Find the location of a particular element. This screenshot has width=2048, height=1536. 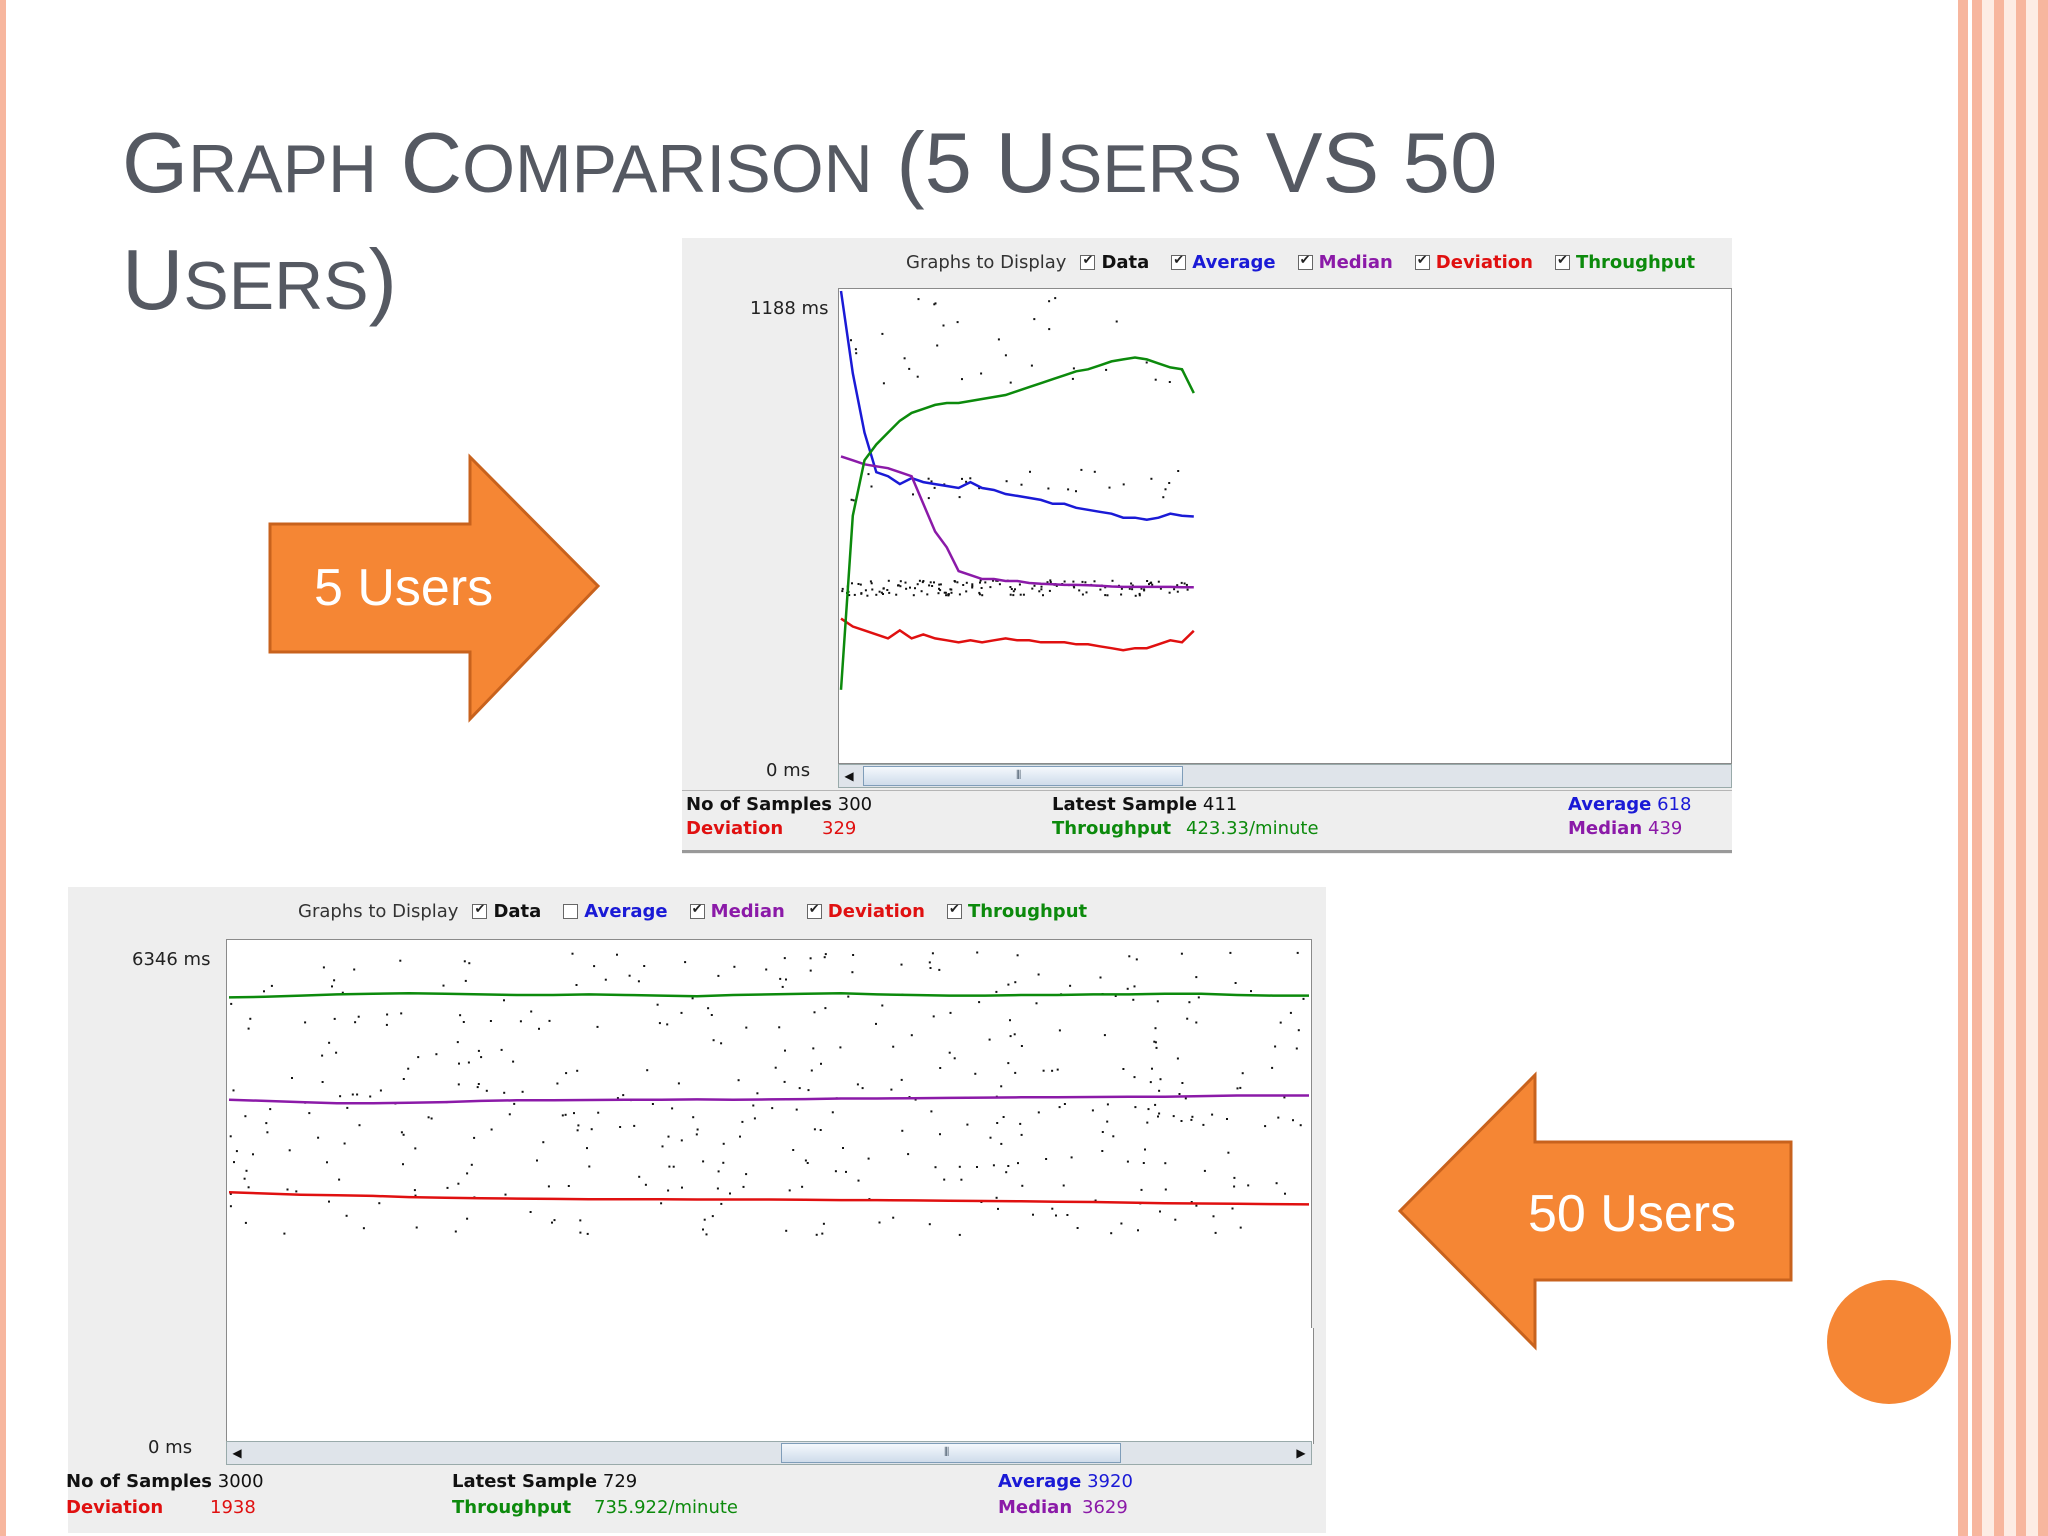

series-line-deviation is located at coordinates (1017, 634).